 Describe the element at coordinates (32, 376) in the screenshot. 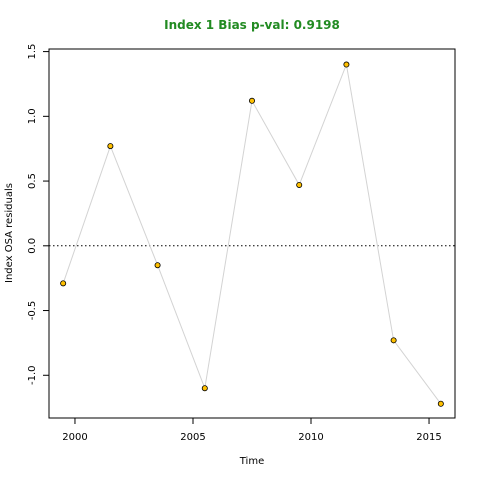

I see `y-tick-label: -1.0` at that location.